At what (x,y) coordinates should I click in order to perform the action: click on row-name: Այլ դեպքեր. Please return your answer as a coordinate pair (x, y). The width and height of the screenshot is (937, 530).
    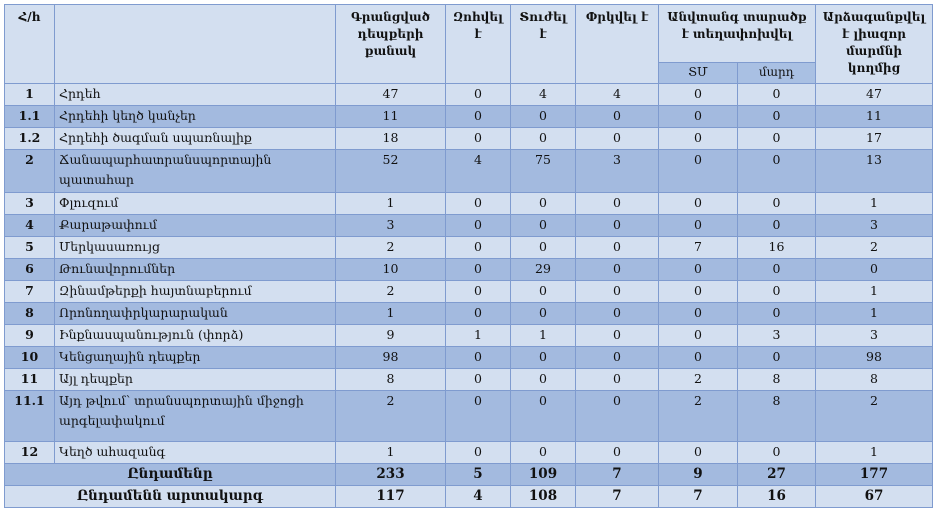
    Looking at the image, I should click on (195, 379).